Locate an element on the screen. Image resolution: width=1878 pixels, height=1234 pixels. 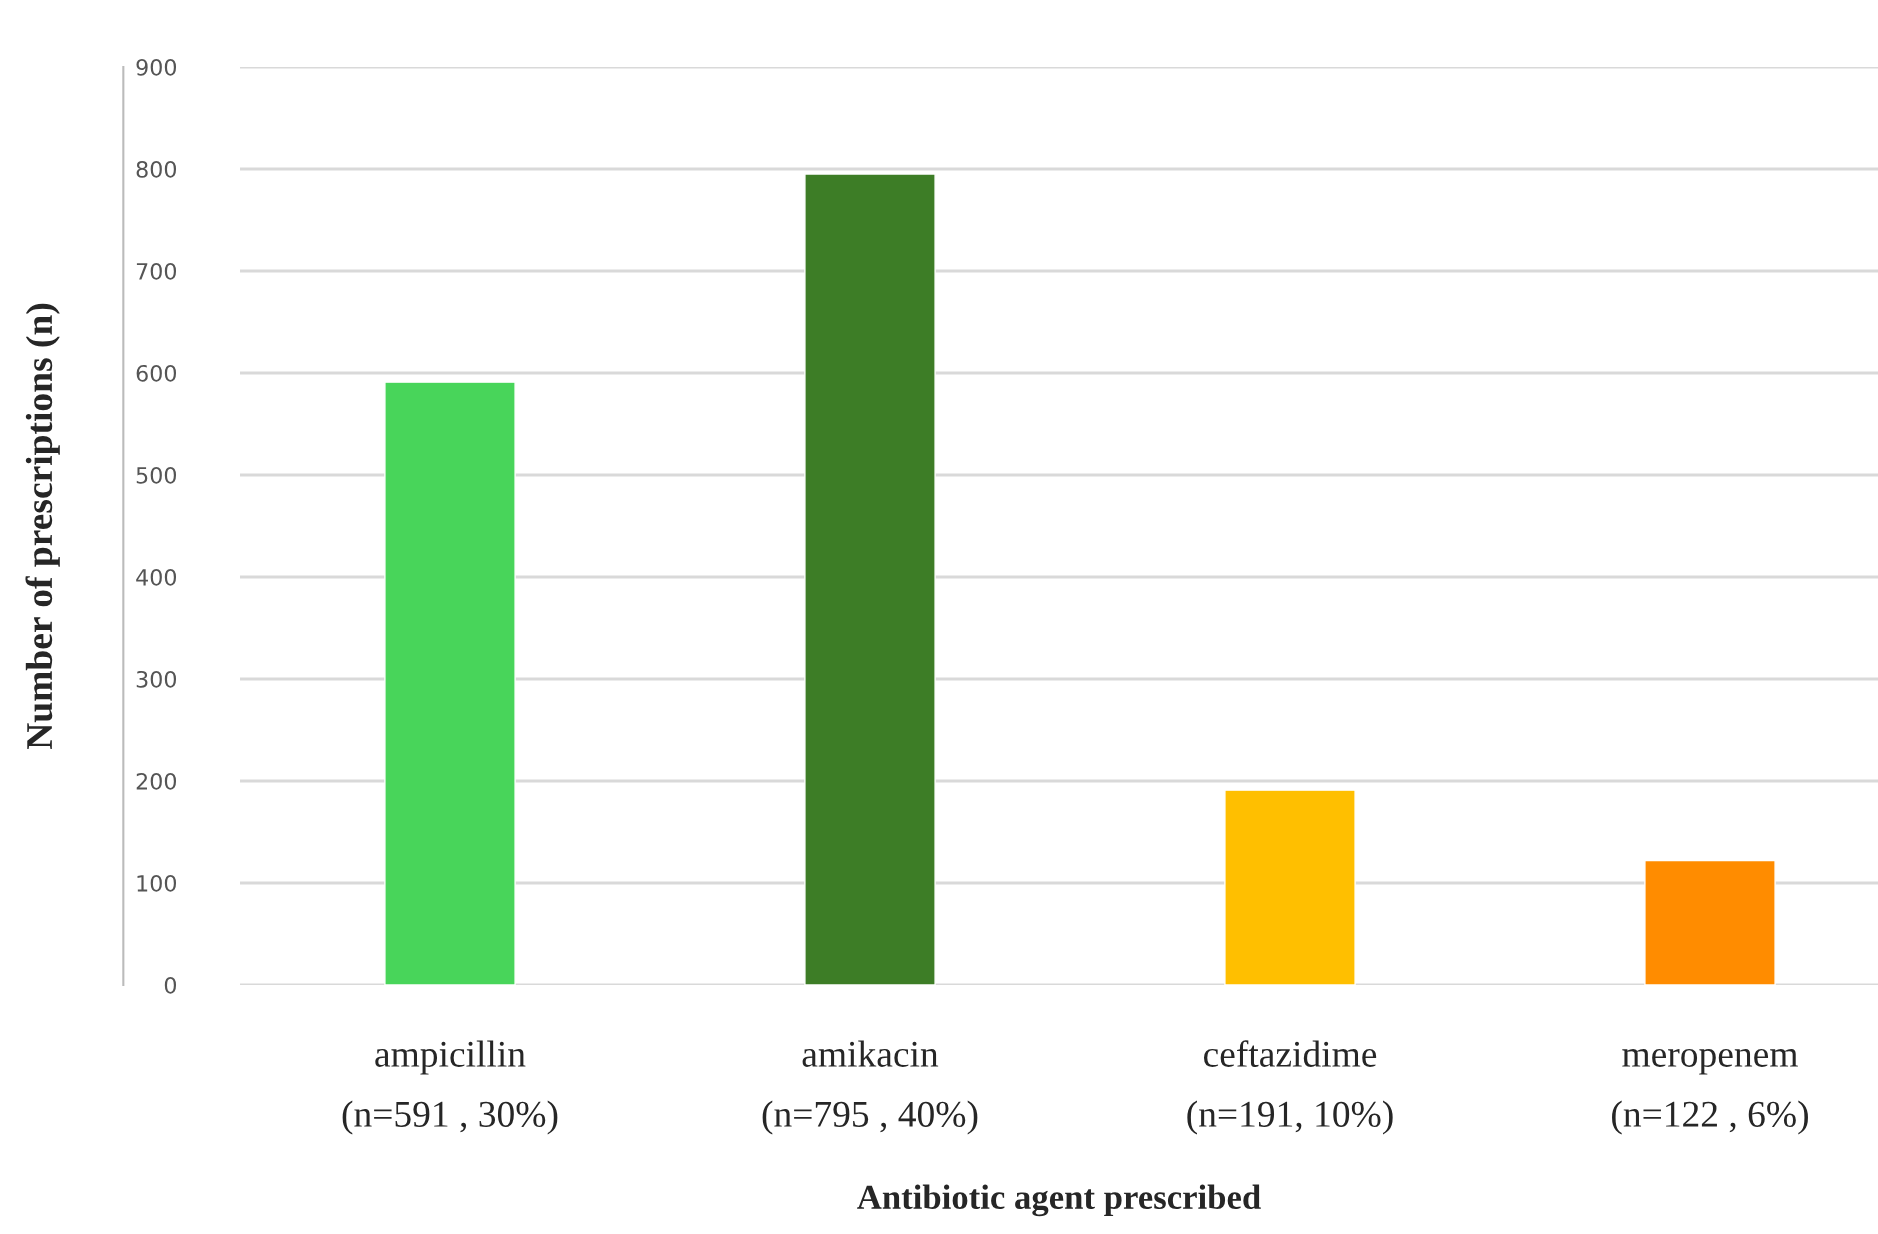
x-tick-label: ceftazidime (n=191, 10%) is located at coordinates (1290, 1087).